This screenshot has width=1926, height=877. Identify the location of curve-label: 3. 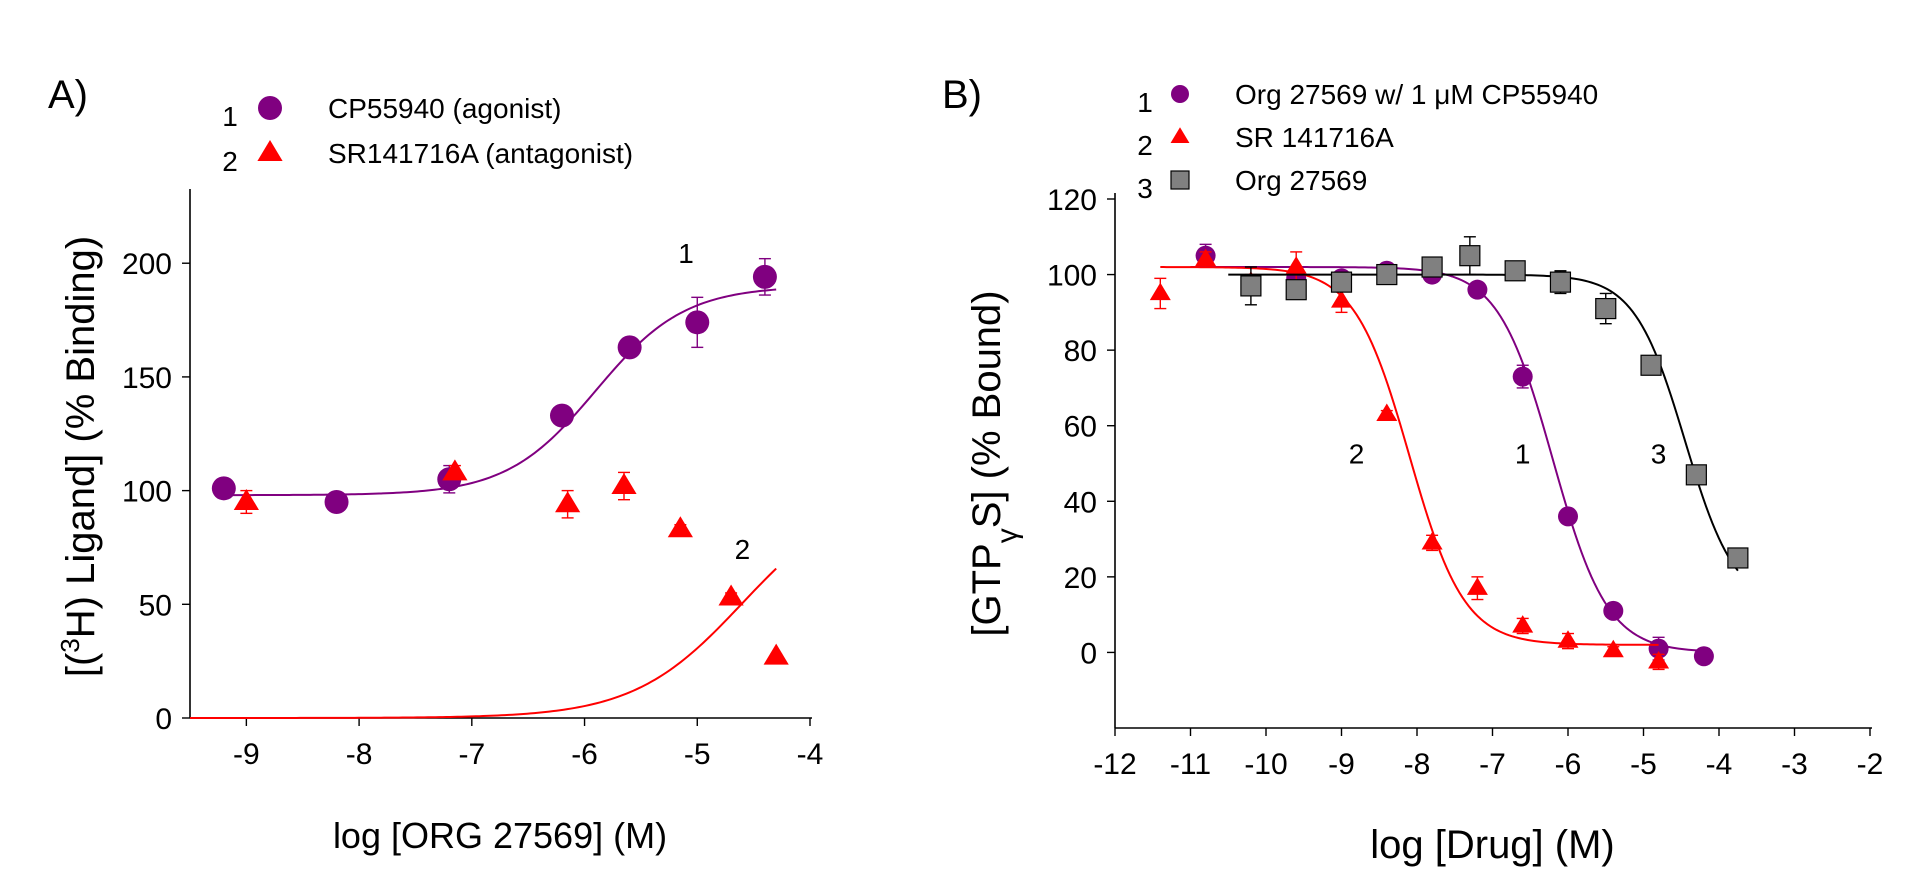
(1659, 454).